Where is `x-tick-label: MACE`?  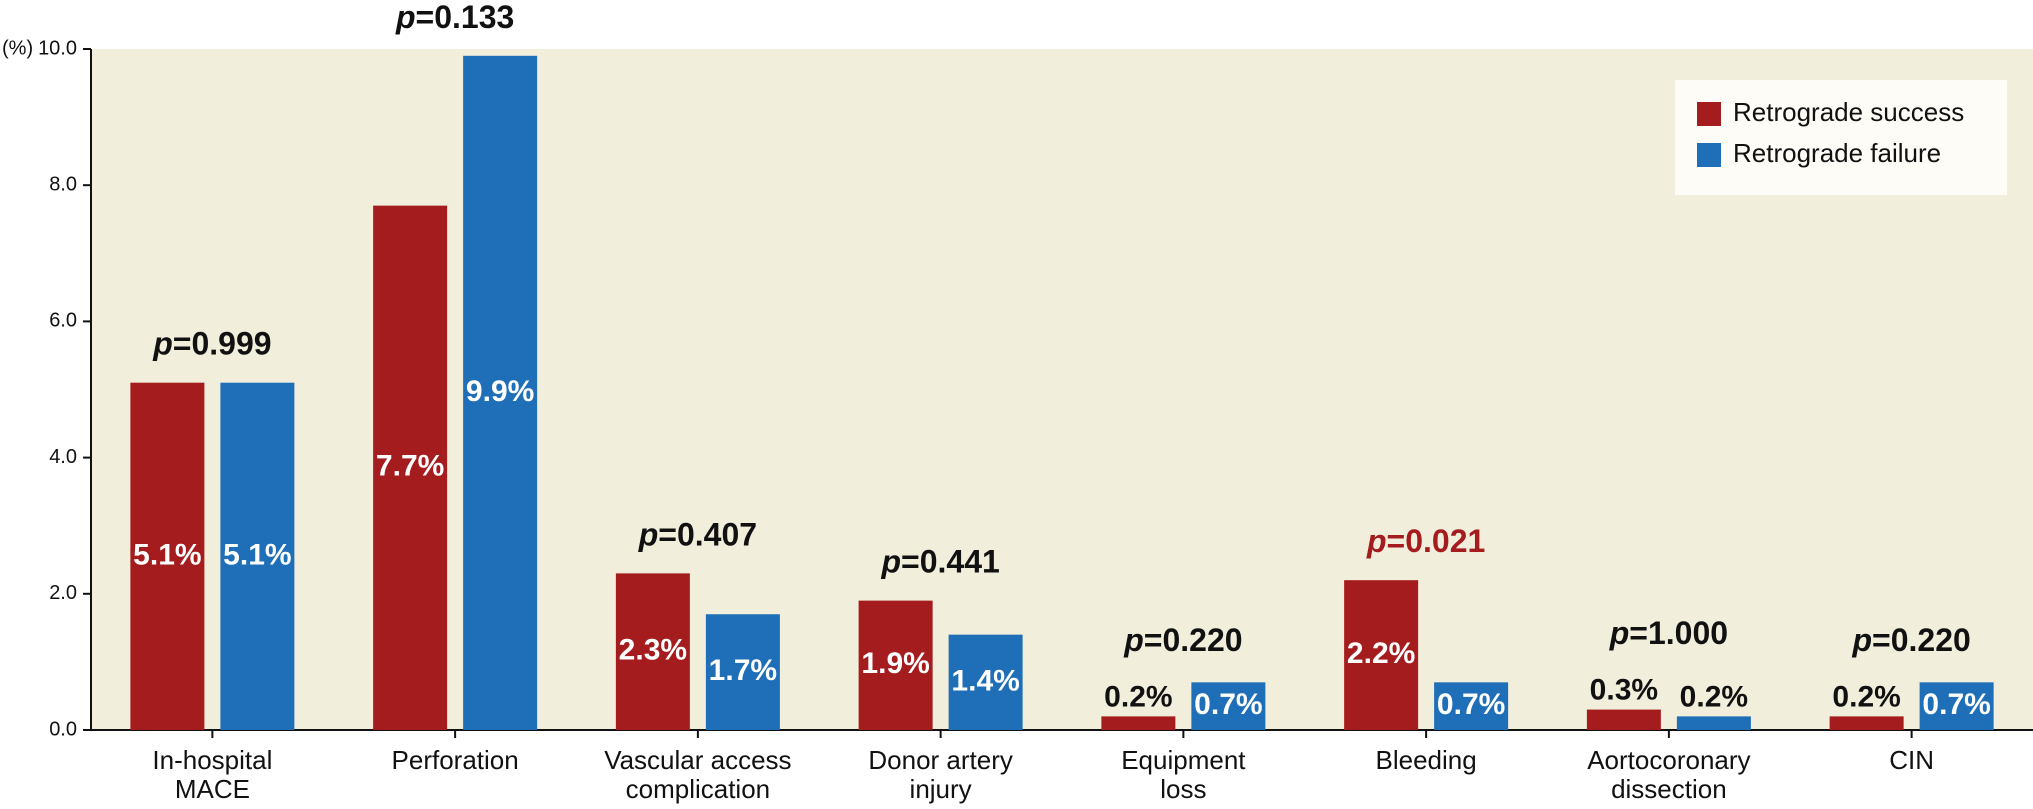 x-tick-label: MACE is located at coordinates (212, 789).